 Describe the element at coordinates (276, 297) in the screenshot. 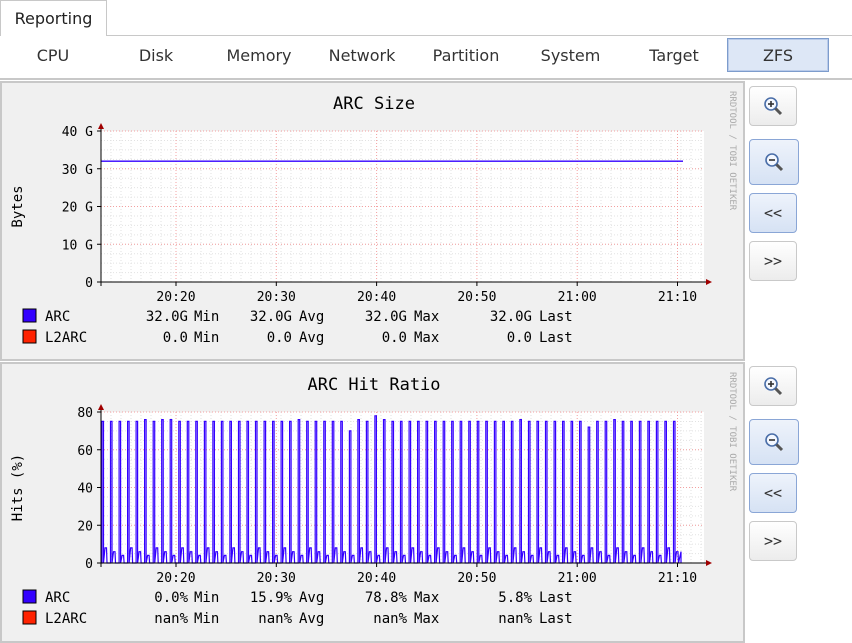

I see `arc-size-xtick-label: 20:30` at that location.